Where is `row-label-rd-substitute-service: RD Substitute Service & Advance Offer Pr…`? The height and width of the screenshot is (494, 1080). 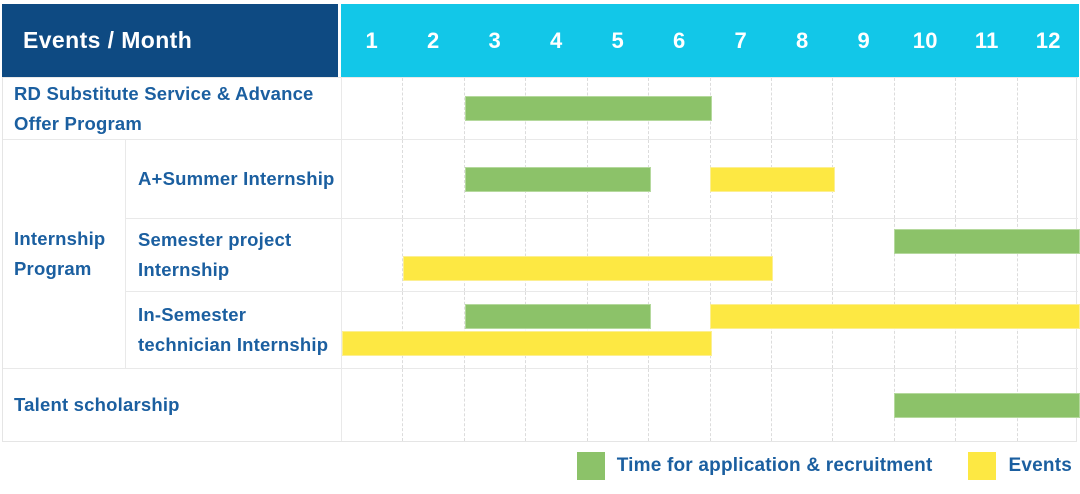 row-label-rd-substitute-service: RD Substitute Service & Advance Offer Pr… is located at coordinates (172, 108).